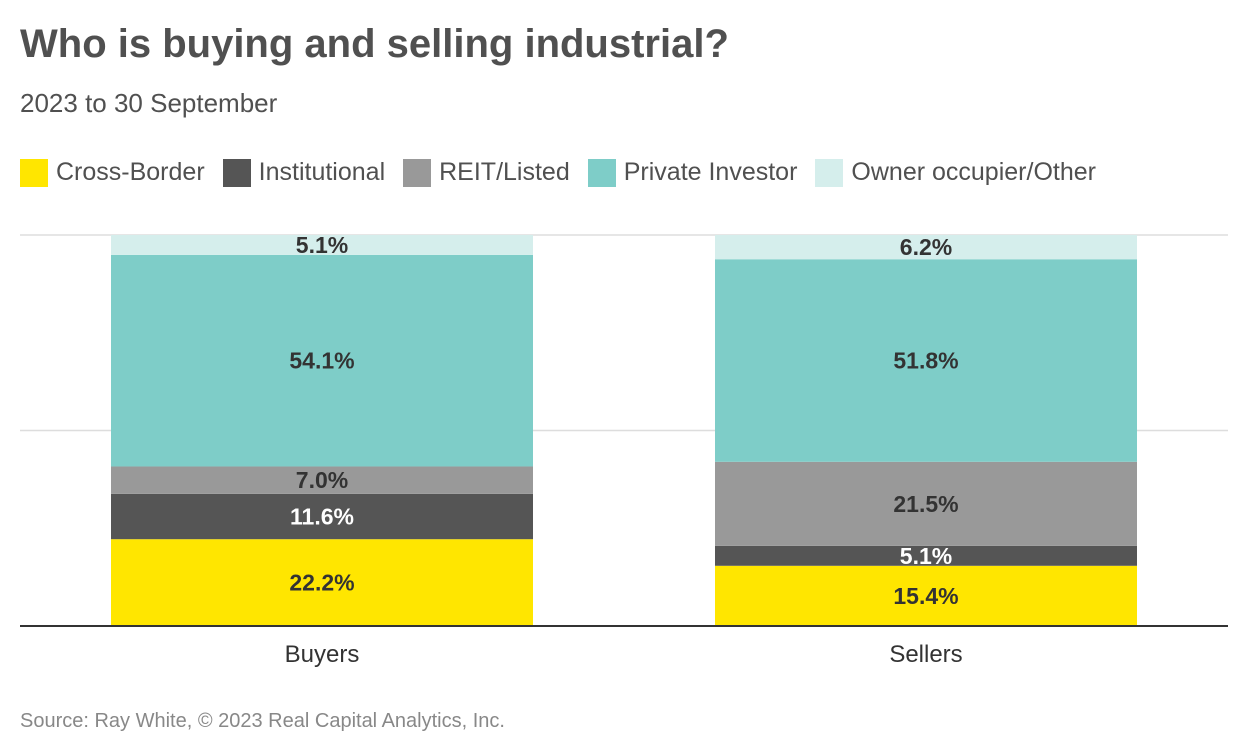  I want to click on legend-label-private-investor: Private Investor, so click(710, 172).